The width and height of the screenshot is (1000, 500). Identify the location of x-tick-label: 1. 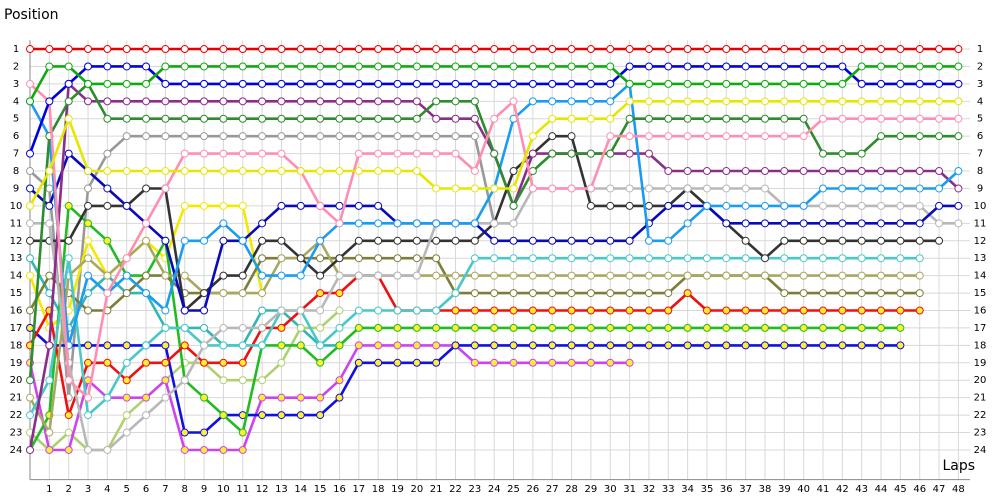
(49, 489).